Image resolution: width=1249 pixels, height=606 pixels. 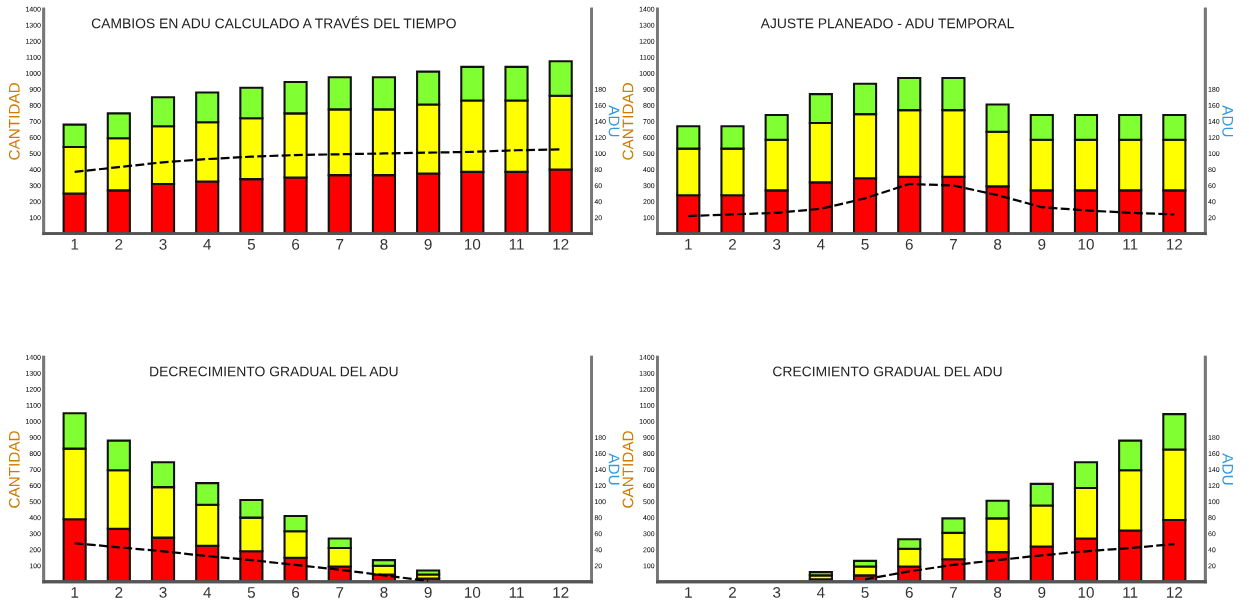 I want to click on text: CRECIMIENTO GRADUAL DEL ADU, so click(x=887, y=371).